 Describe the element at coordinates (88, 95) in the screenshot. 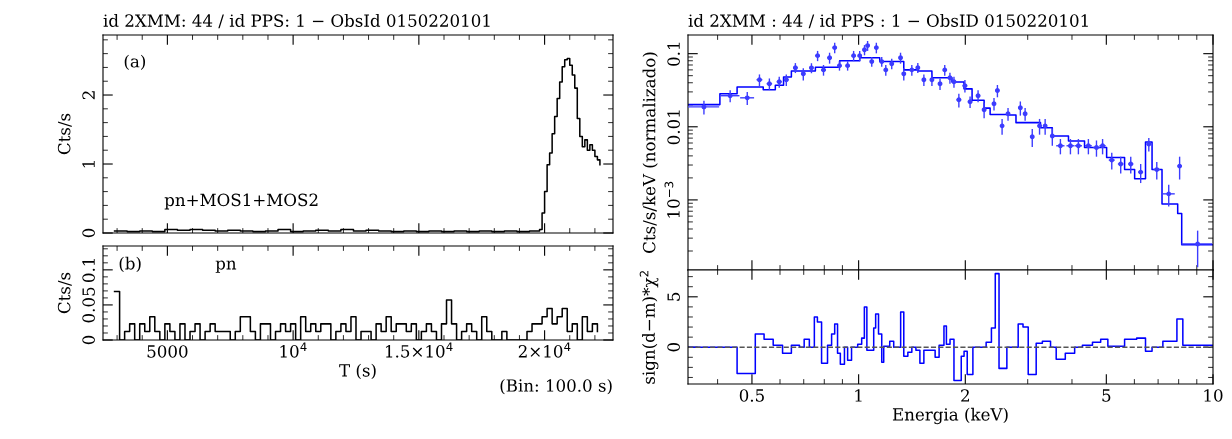

I see `y-tick-label: 2` at that location.